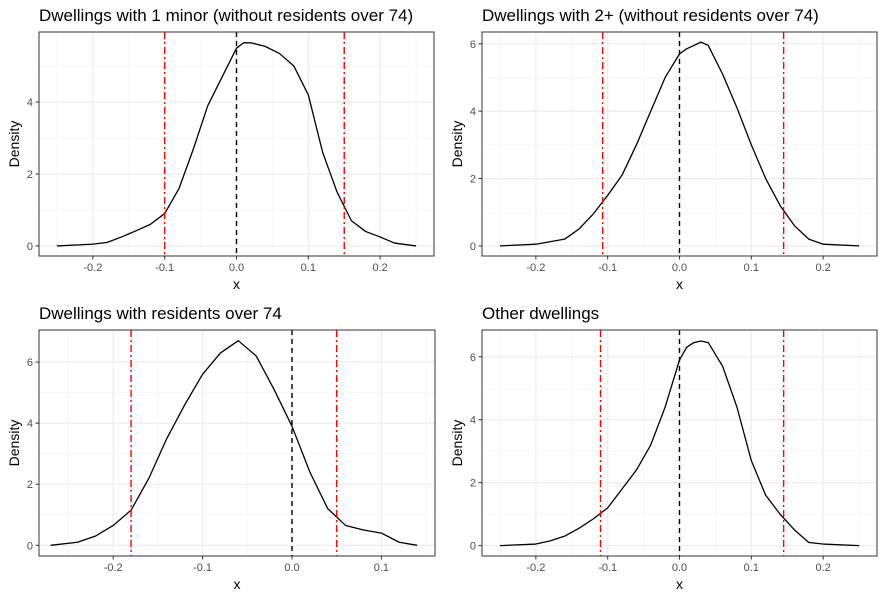 The image size is (887, 600). Describe the element at coordinates (160, 313) in the screenshot. I see `chart-title: Dwellings with residents over 74` at that location.